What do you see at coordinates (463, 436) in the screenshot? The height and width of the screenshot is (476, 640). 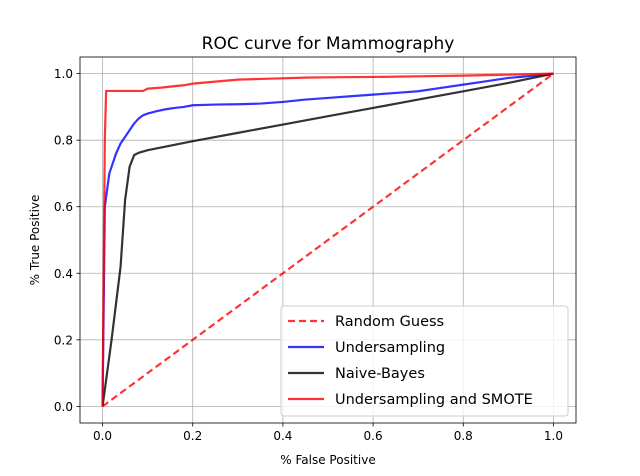 I see `x-tick-label: 0.8` at bounding box center [463, 436].